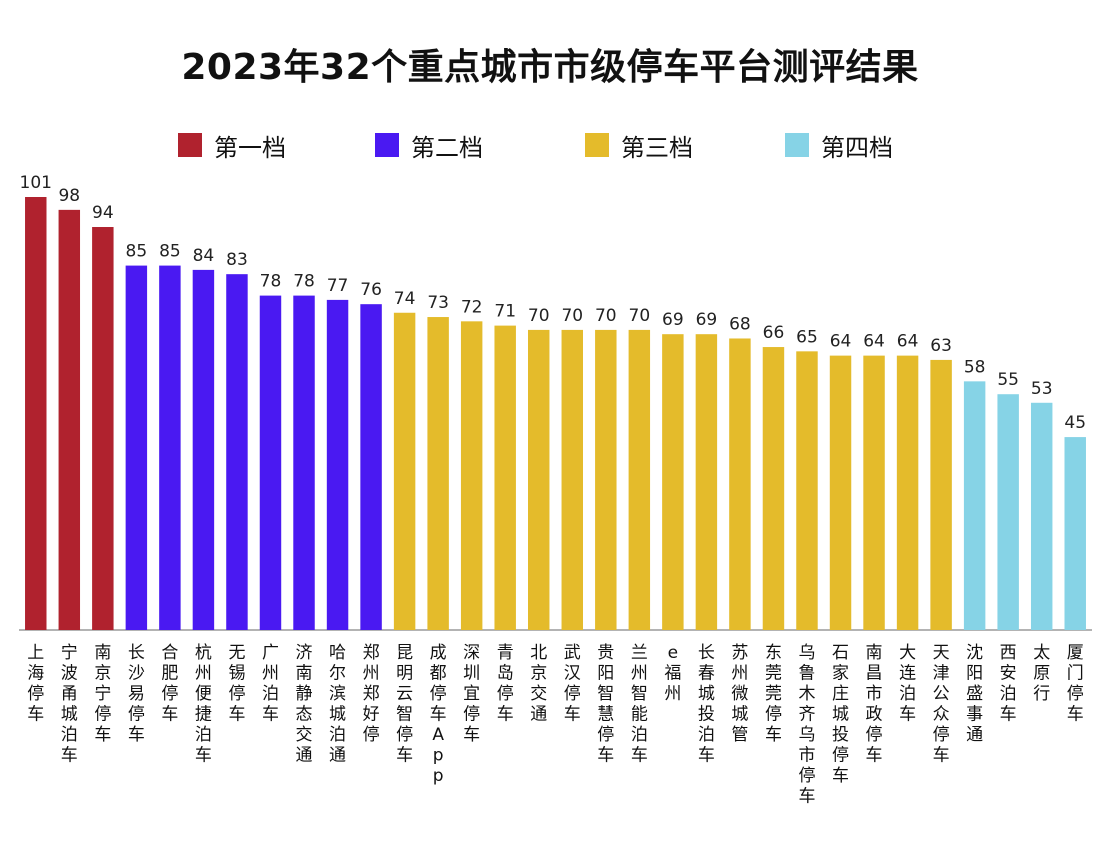  What do you see at coordinates (975, 367) in the screenshot?
I see `bar-value-label-29: 58` at bounding box center [975, 367].